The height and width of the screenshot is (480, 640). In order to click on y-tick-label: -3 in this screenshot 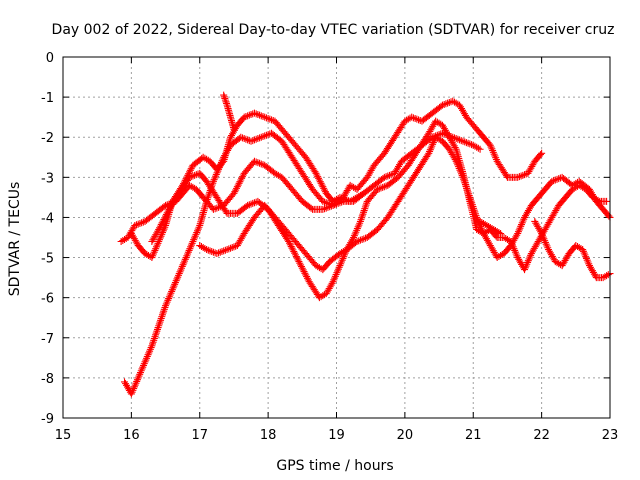, I will do `click(47, 178)`.